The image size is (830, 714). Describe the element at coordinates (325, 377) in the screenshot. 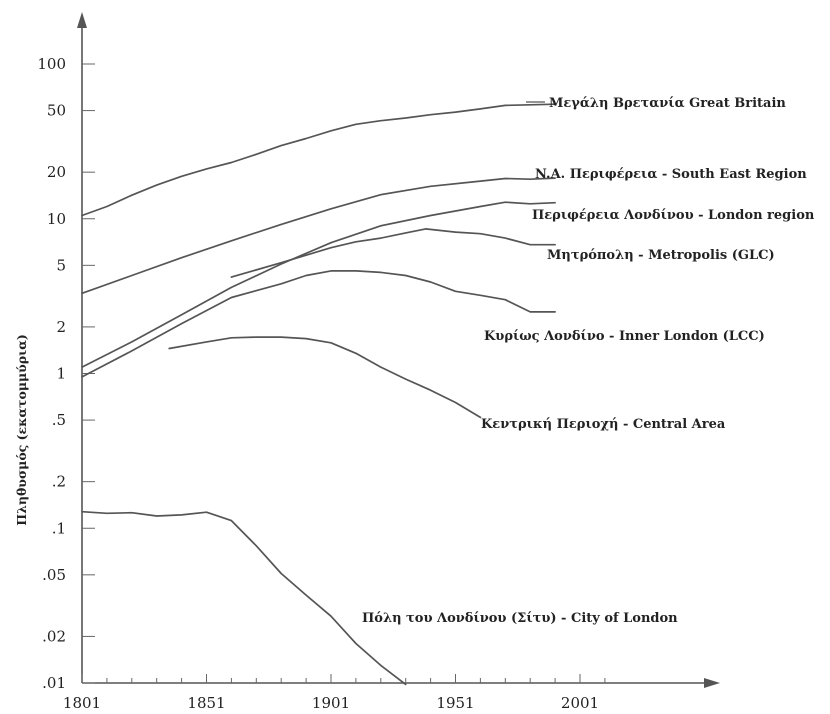

I see `series-central-area-line` at that location.